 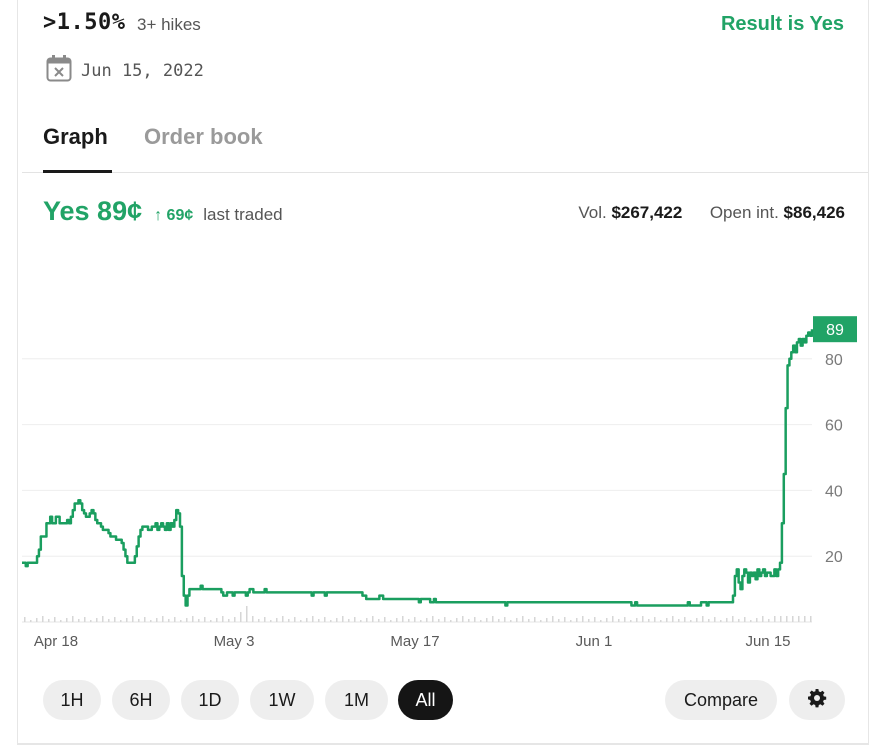 I want to click on range-1m-button: 1M, so click(x=356, y=700).